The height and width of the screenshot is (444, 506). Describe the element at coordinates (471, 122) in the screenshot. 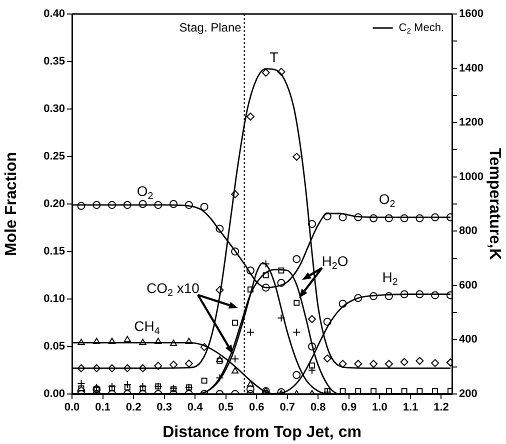

I see `y2-tick-label: 1200` at that location.